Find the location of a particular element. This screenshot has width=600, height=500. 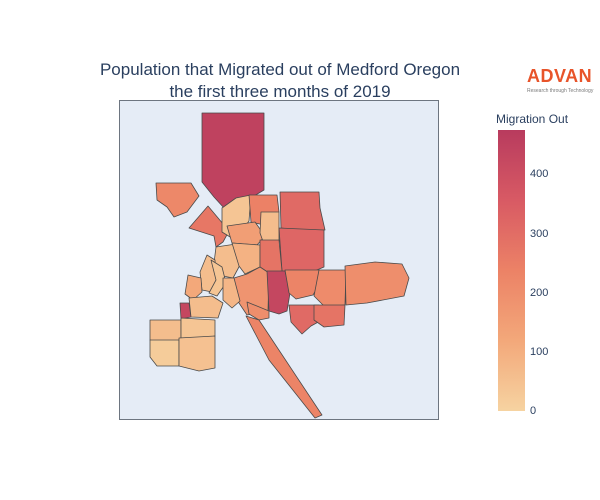

region-north-strip is located at coordinates (233, 160).